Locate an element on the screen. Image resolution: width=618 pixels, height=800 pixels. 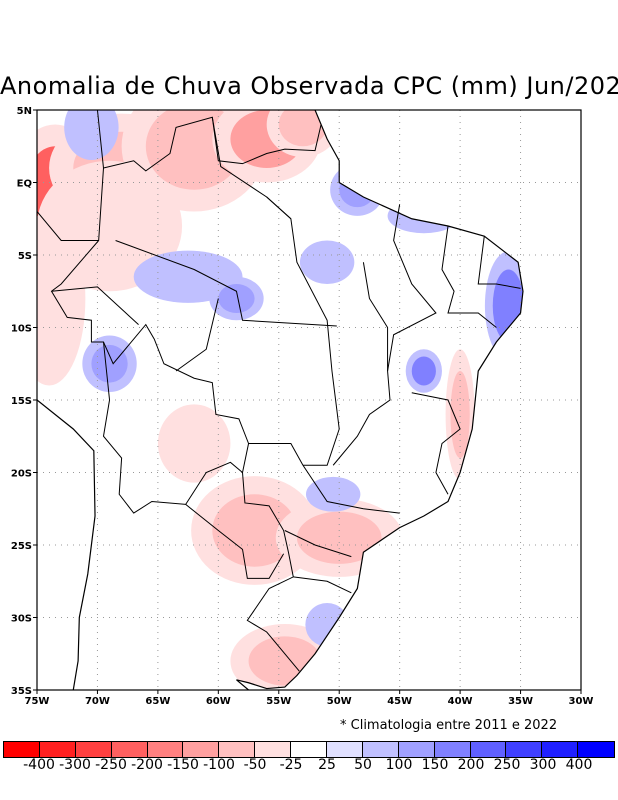
colorbar-label: 50 is located at coordinates (363, 765).